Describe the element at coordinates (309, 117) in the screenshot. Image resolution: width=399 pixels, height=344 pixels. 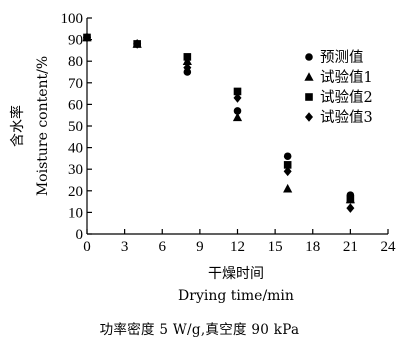
I see `legend-diamond-marker` at that location.